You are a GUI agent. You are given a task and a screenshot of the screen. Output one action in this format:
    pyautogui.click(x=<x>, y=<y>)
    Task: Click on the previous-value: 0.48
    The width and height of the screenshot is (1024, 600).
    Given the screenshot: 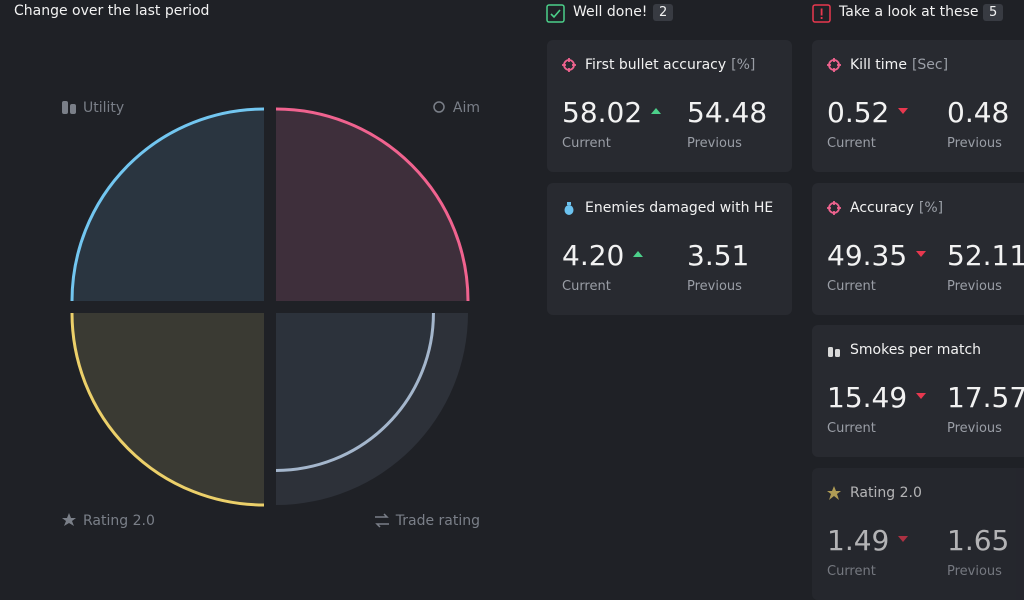 What is the action you would take?
    pyautogui.click(x=978, y=112)
    